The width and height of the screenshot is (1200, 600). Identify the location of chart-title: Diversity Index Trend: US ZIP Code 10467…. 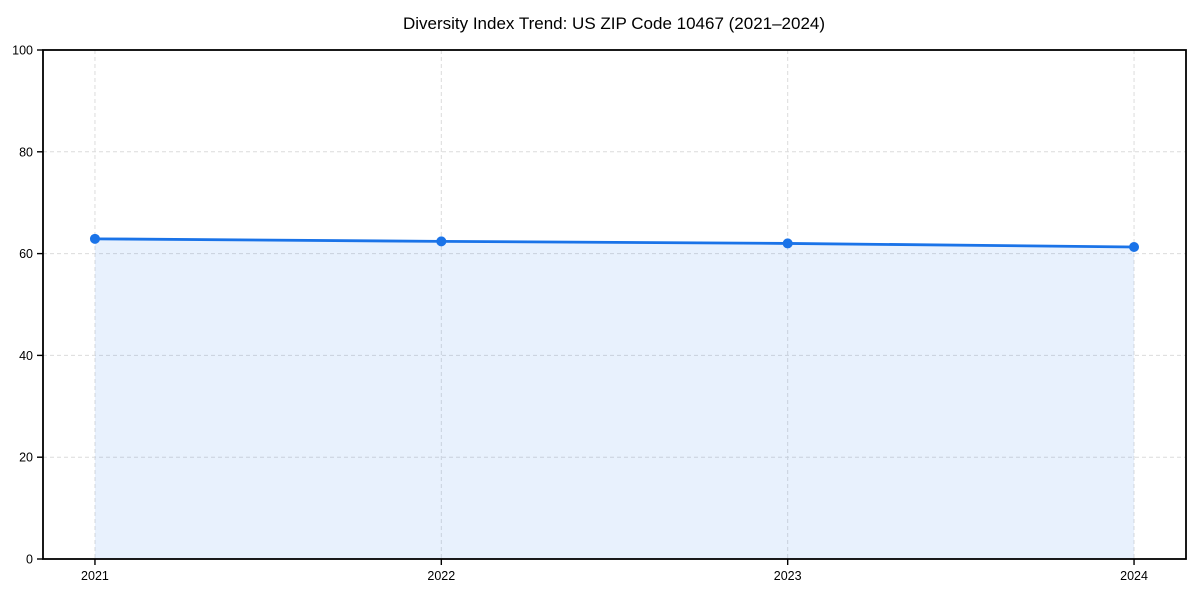
(614, 23).